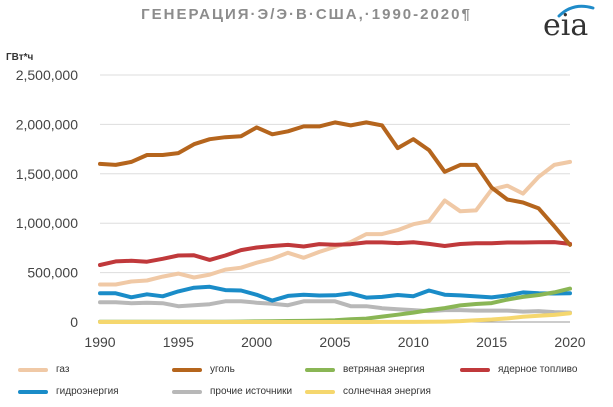 The height and width of the screenshot is (407, 613). I want to click on legend-label: солнечная энергия, so click(387, 391).